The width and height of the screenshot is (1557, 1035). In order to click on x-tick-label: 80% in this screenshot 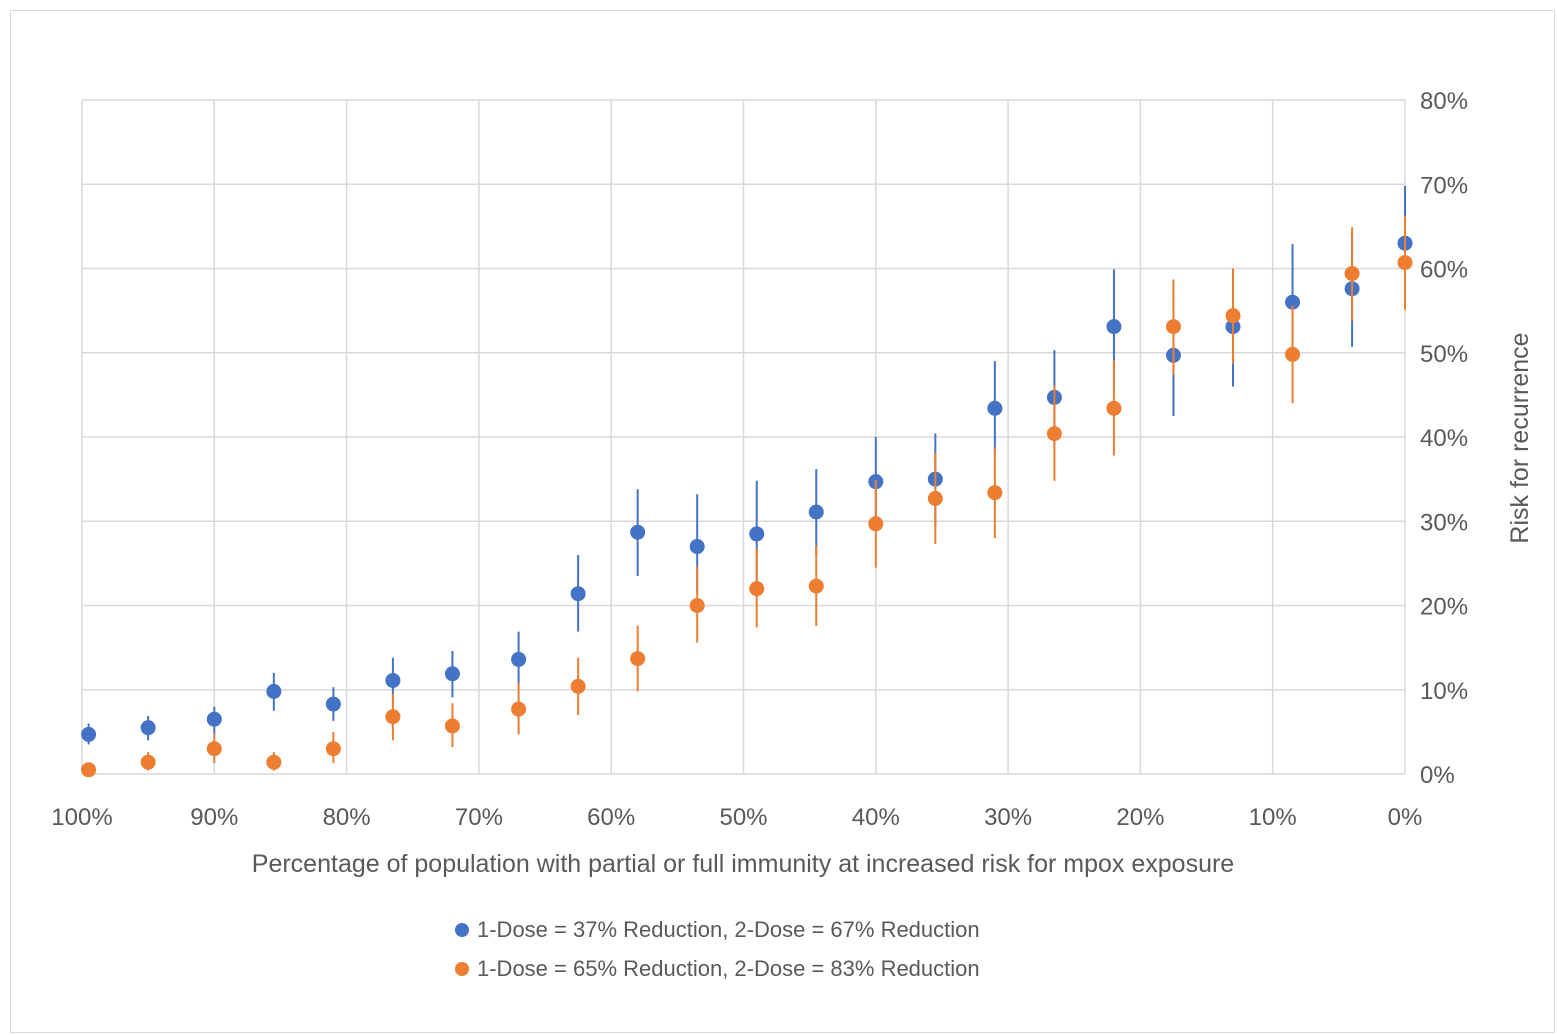, I will do `click(347, 817)`.